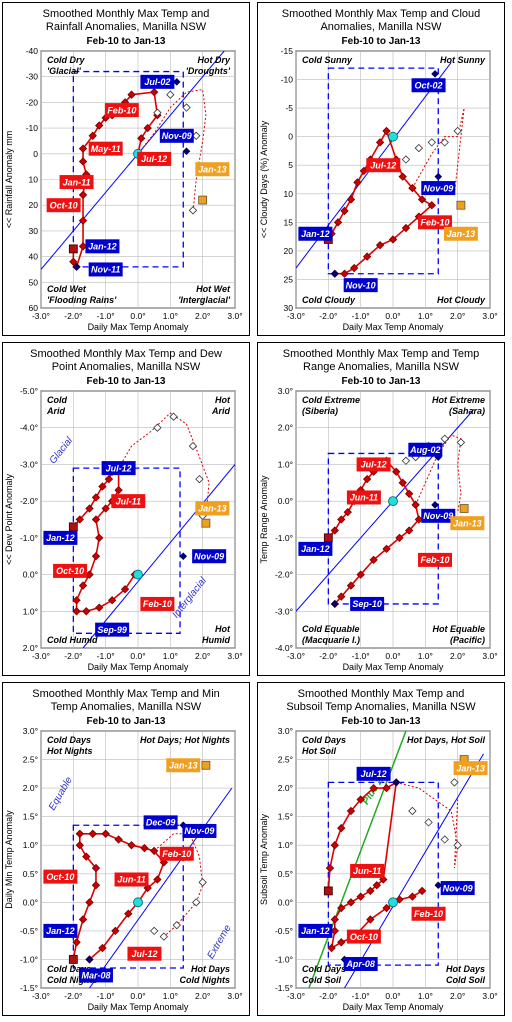 The width and height of the screenshot is (512, 1022). Describe the element at coordinates (9, 180) in the screenshot. I see `y-axis-label: << Rainfall Anomaly mm` at that location.